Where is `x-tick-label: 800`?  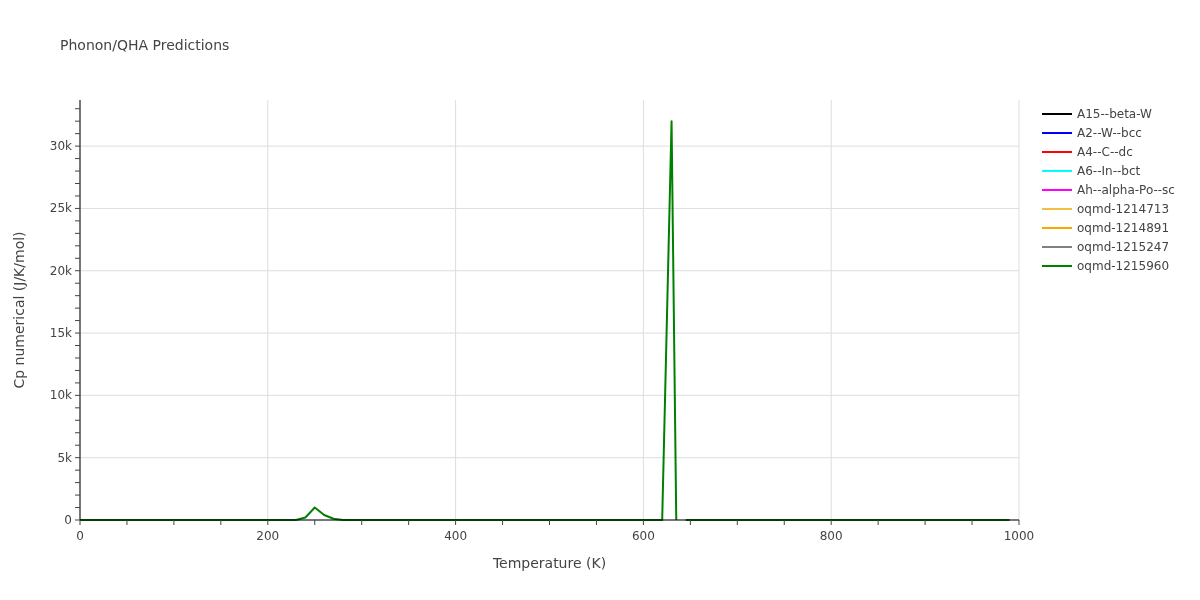
x-tick-label: 800 is located at coordinates (831, 536).